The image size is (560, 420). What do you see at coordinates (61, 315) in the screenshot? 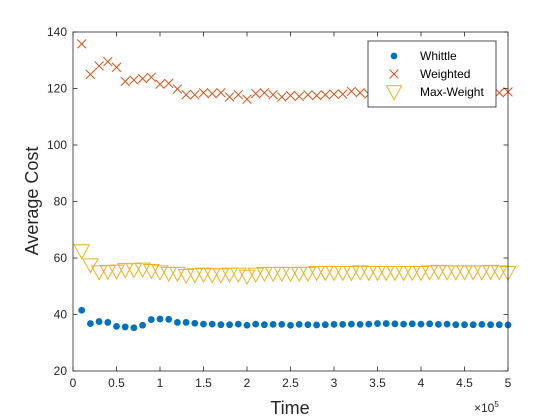
I see `y-tick-label: 40` at bounding box center [61, 315].